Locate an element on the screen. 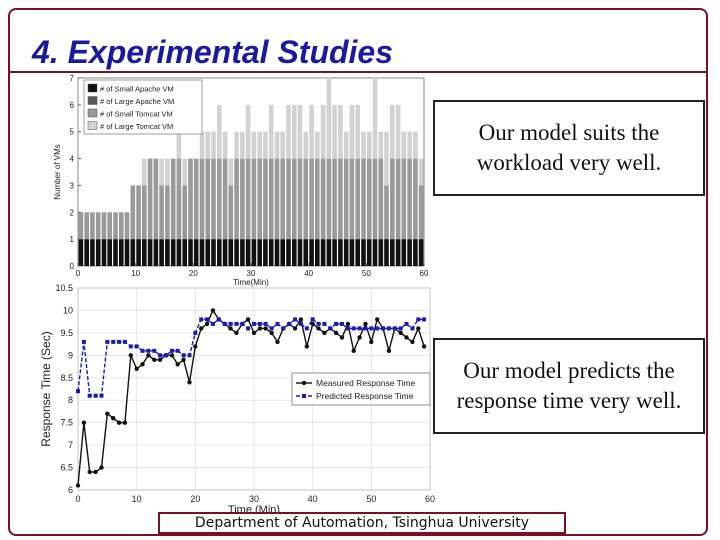 Image resolution: width=720 pixels, height=540 pixels. y-tick-label-2: 7 is located at coordinates (70, 445).